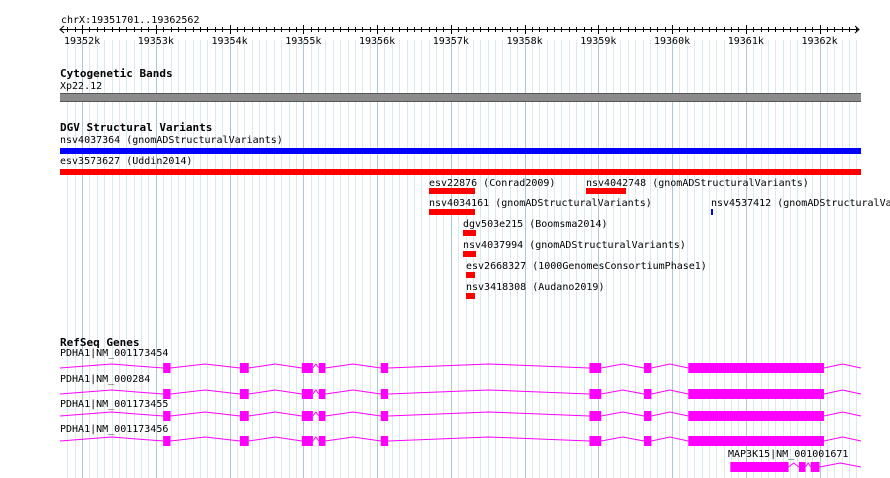 This screenshot has width=890, height=478. I want to click on ruler-tick-label: 19359k, so click(598, 41).